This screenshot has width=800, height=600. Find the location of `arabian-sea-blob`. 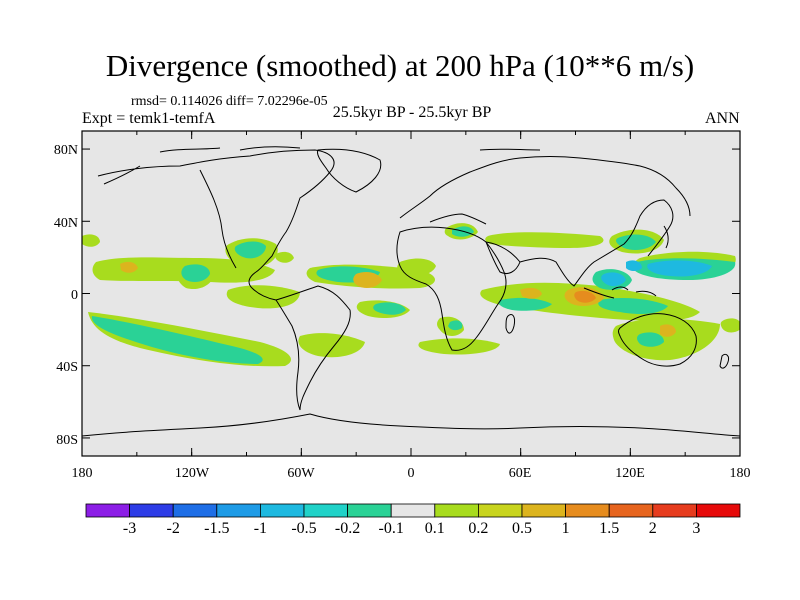

arabian-sea-blob is located at coordinates (544, 240).